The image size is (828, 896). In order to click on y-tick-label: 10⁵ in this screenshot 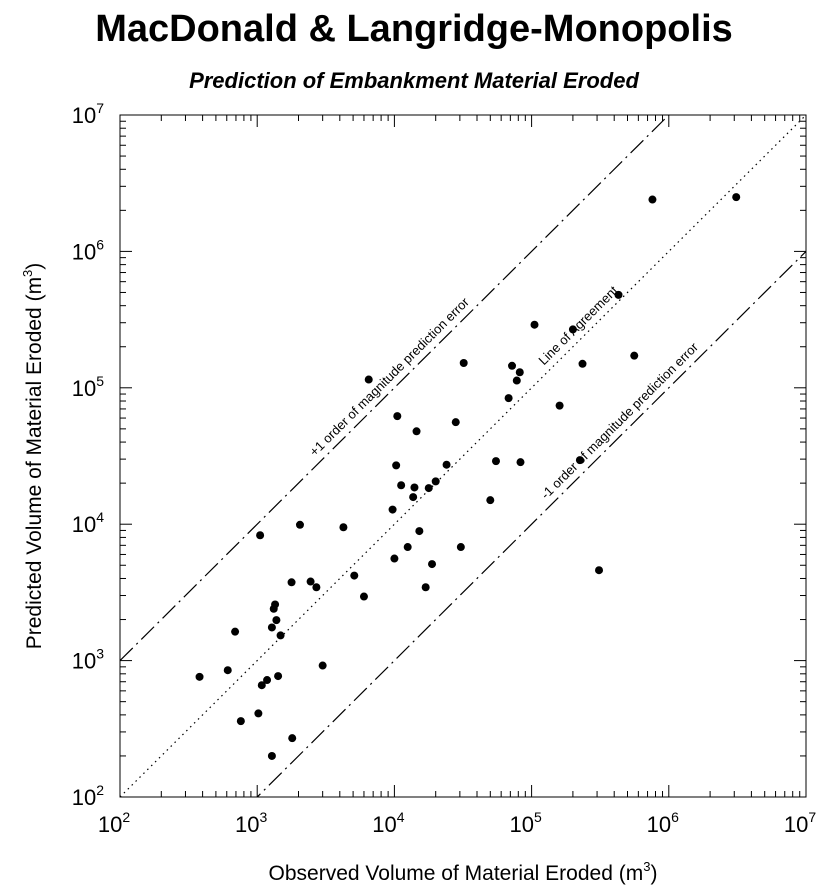, I will do `click(88, 387)`.